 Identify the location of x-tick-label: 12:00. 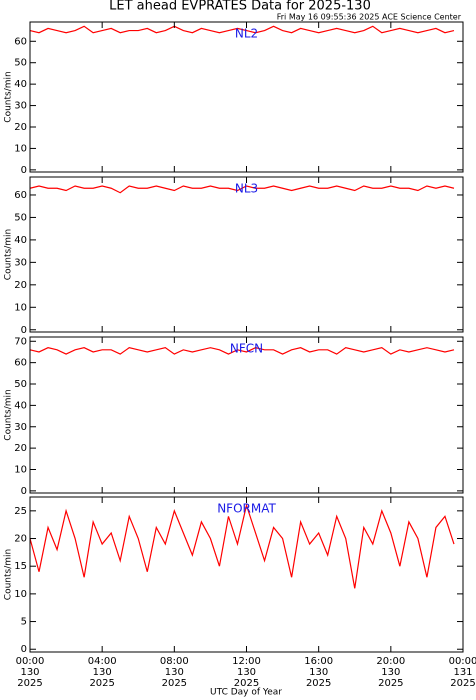
(246, 661).